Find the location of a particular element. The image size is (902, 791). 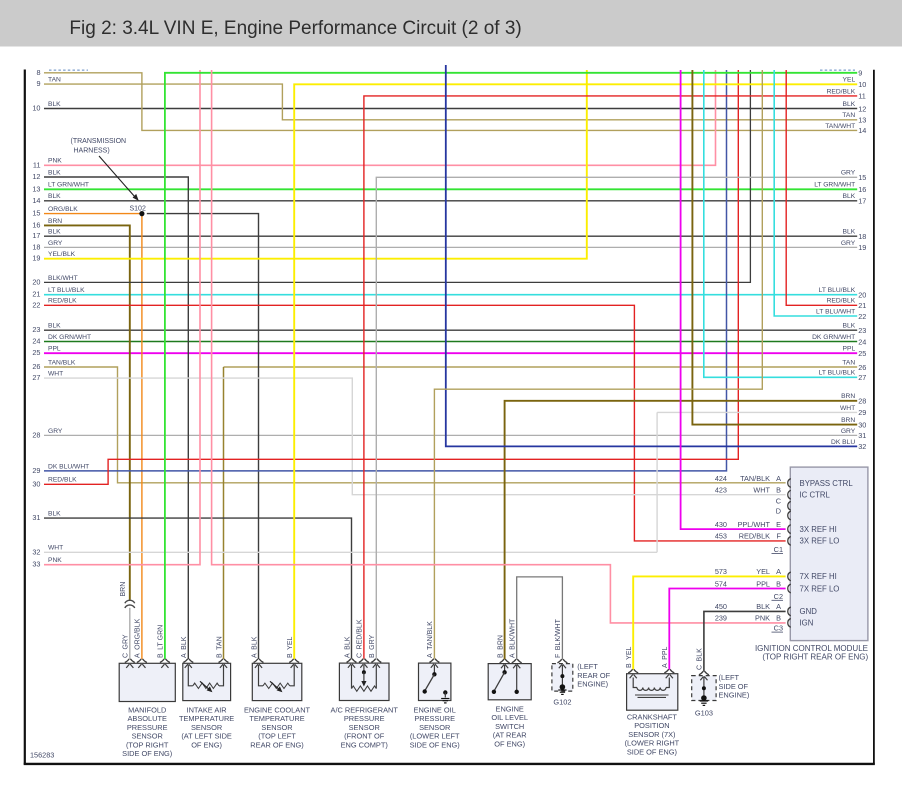

svg-text: 7X REF HI is located at coordinates (818, 576).